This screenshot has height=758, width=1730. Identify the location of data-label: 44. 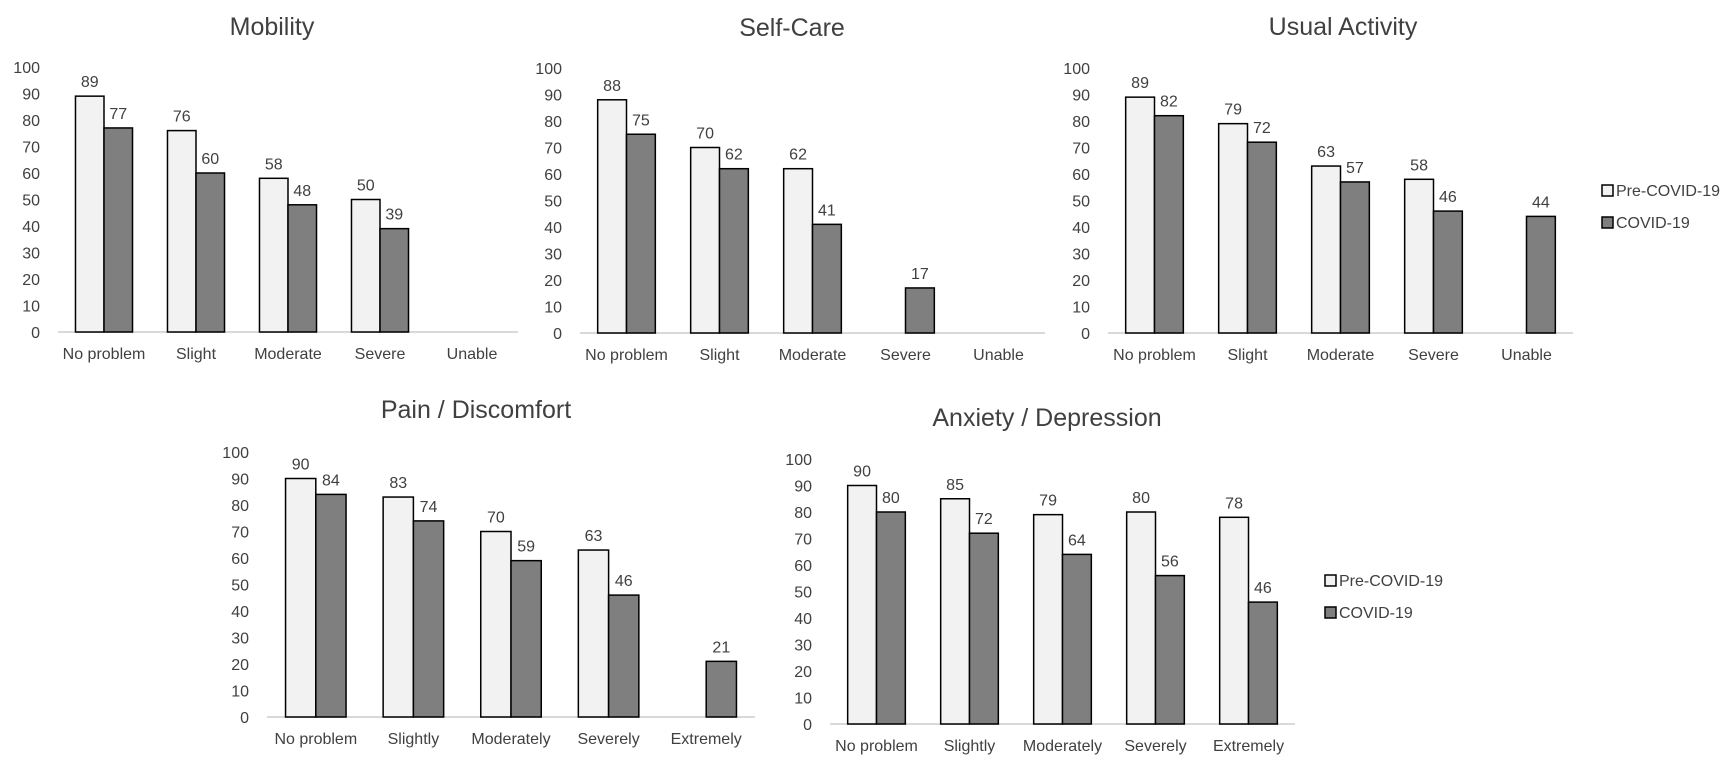
(1541, 202).